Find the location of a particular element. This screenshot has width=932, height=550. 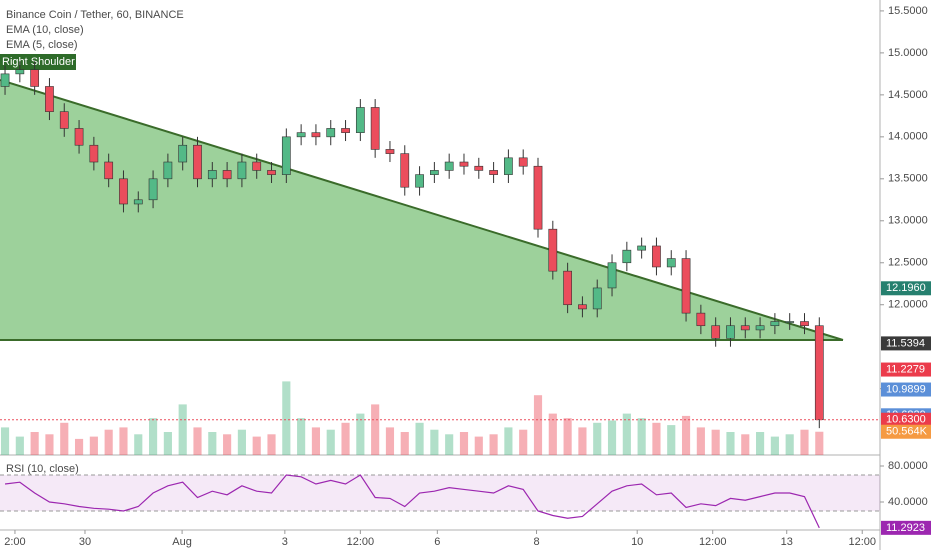

volume-tag-label: 50.564K is located at coordinates (907, 432).